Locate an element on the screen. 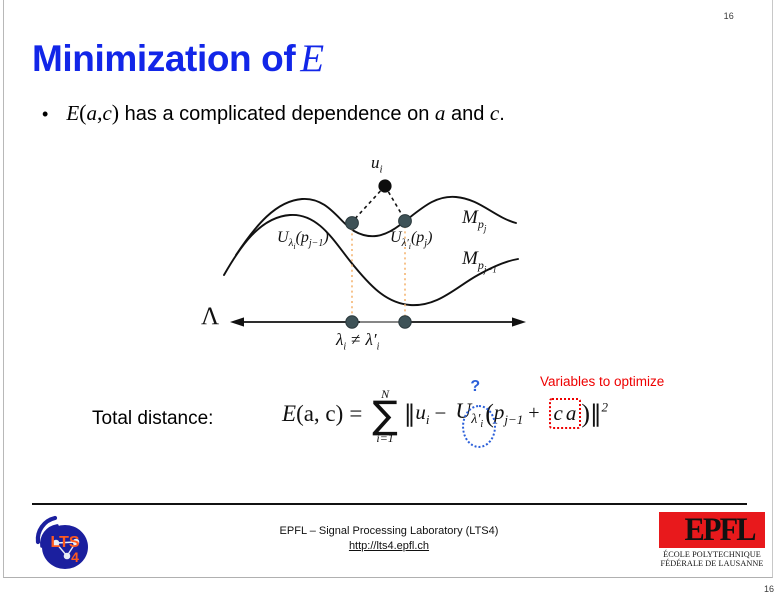 The width and height of the screenshot is (780, 600). label-lambda-i-sub: i is located at coordinates (345, 347).